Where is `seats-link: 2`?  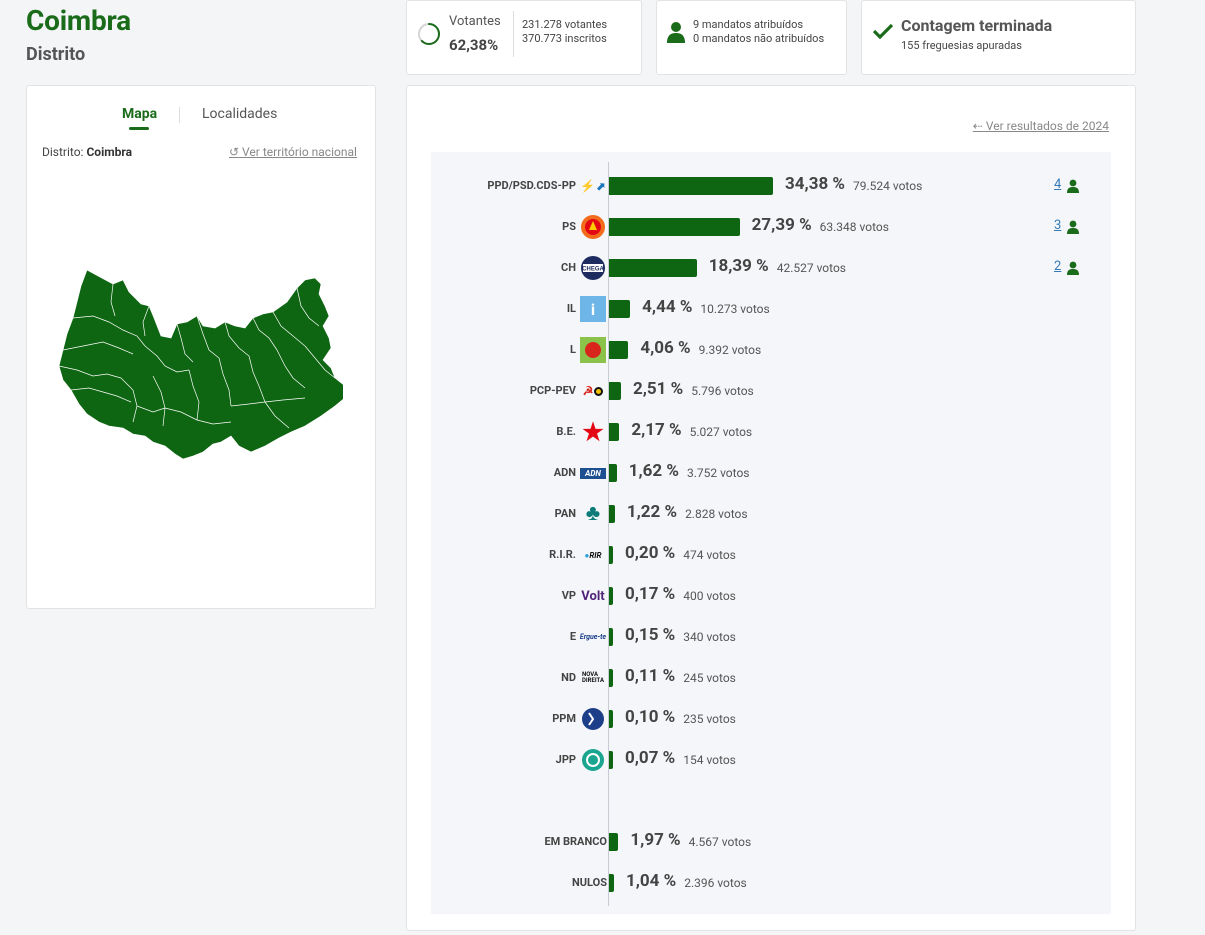 seats-link: 2 is located at coordinates (1058, 266).